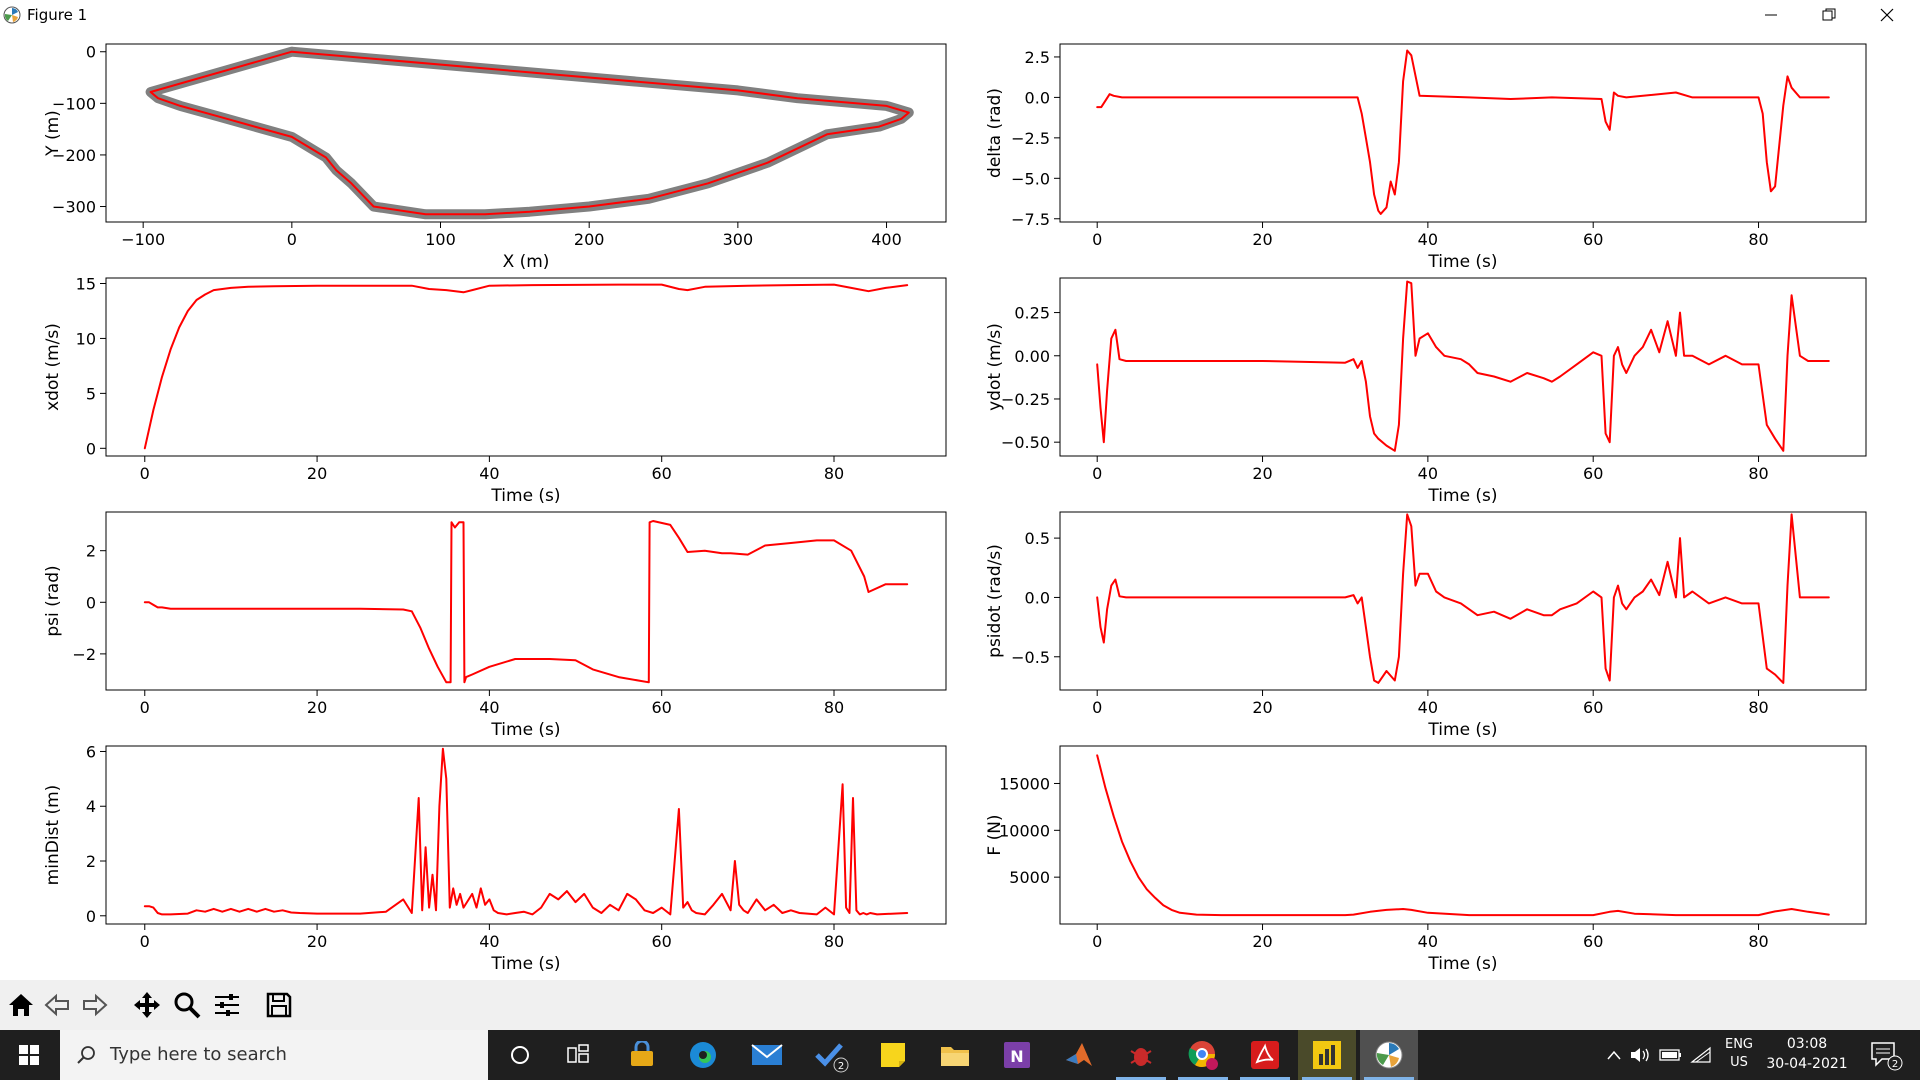 The height and width of the screenshot is (1086, 1920). I want to click on pan-button, so click(147, 1005).